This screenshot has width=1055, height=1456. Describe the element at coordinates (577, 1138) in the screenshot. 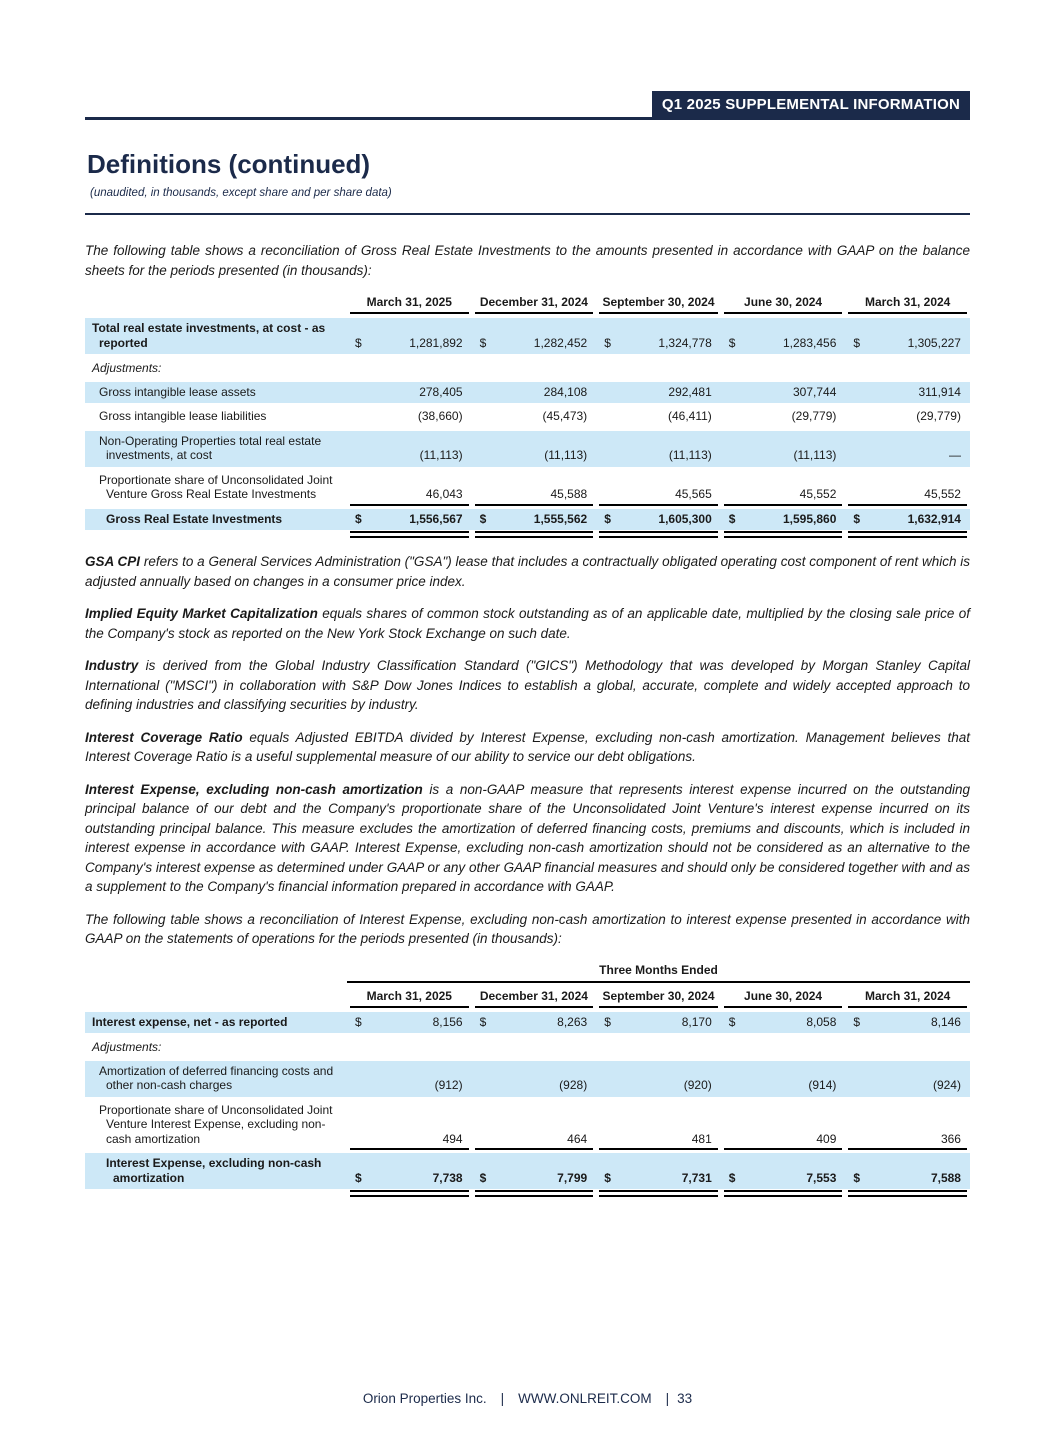

I see `cell-value: 464` at that location.